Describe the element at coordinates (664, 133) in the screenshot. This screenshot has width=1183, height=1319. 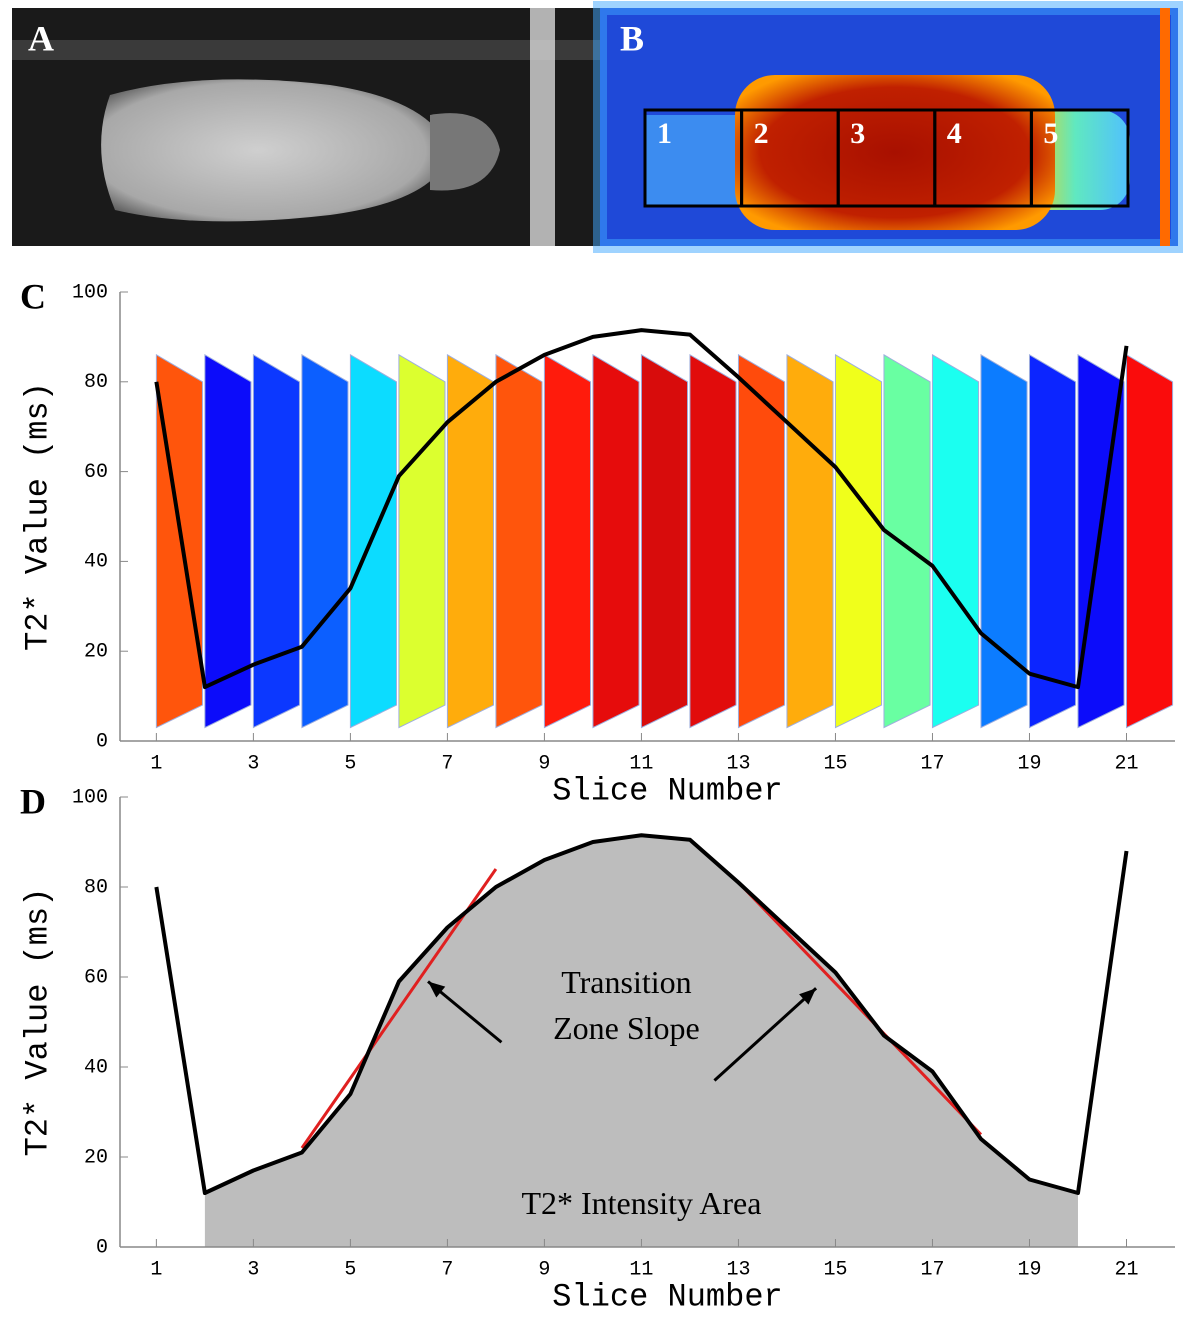
I see `region-label: 1` at that location.